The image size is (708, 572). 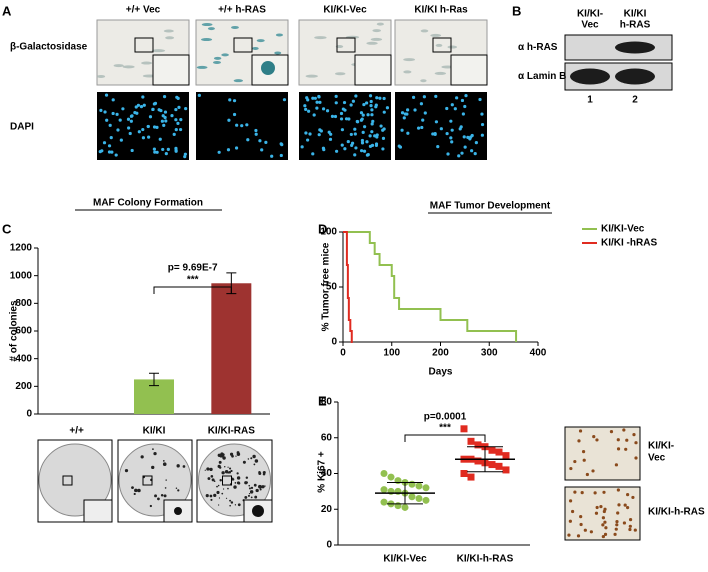 I want to click on chart-title: MAF Colony Formation, so click(x=148, y=203).